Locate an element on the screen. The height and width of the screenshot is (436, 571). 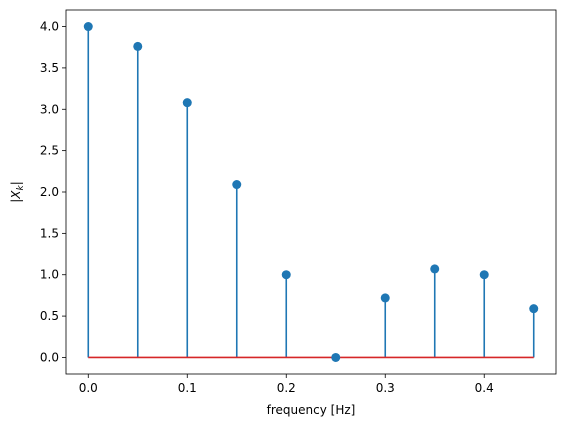
y-tick-label: 0.0 is located at coordinates (49, 357).